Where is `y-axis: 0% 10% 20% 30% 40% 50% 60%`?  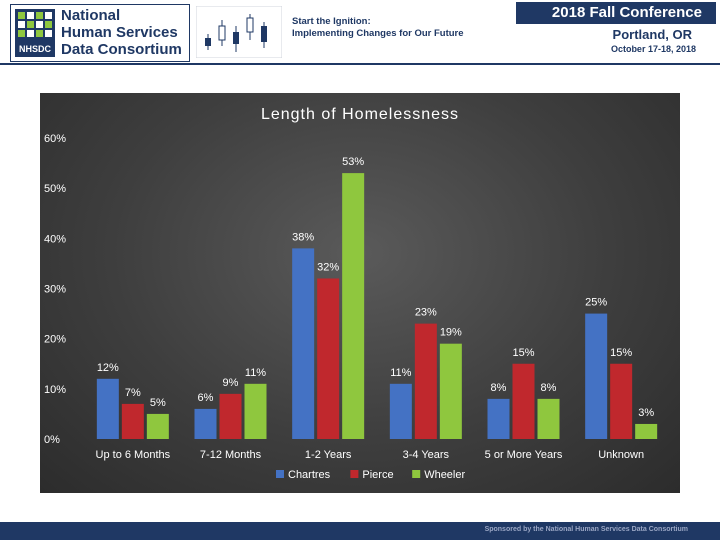
y-axis: 0% 10% 20% 30% 40% 50% 60% is located at coordinates (55, 289).